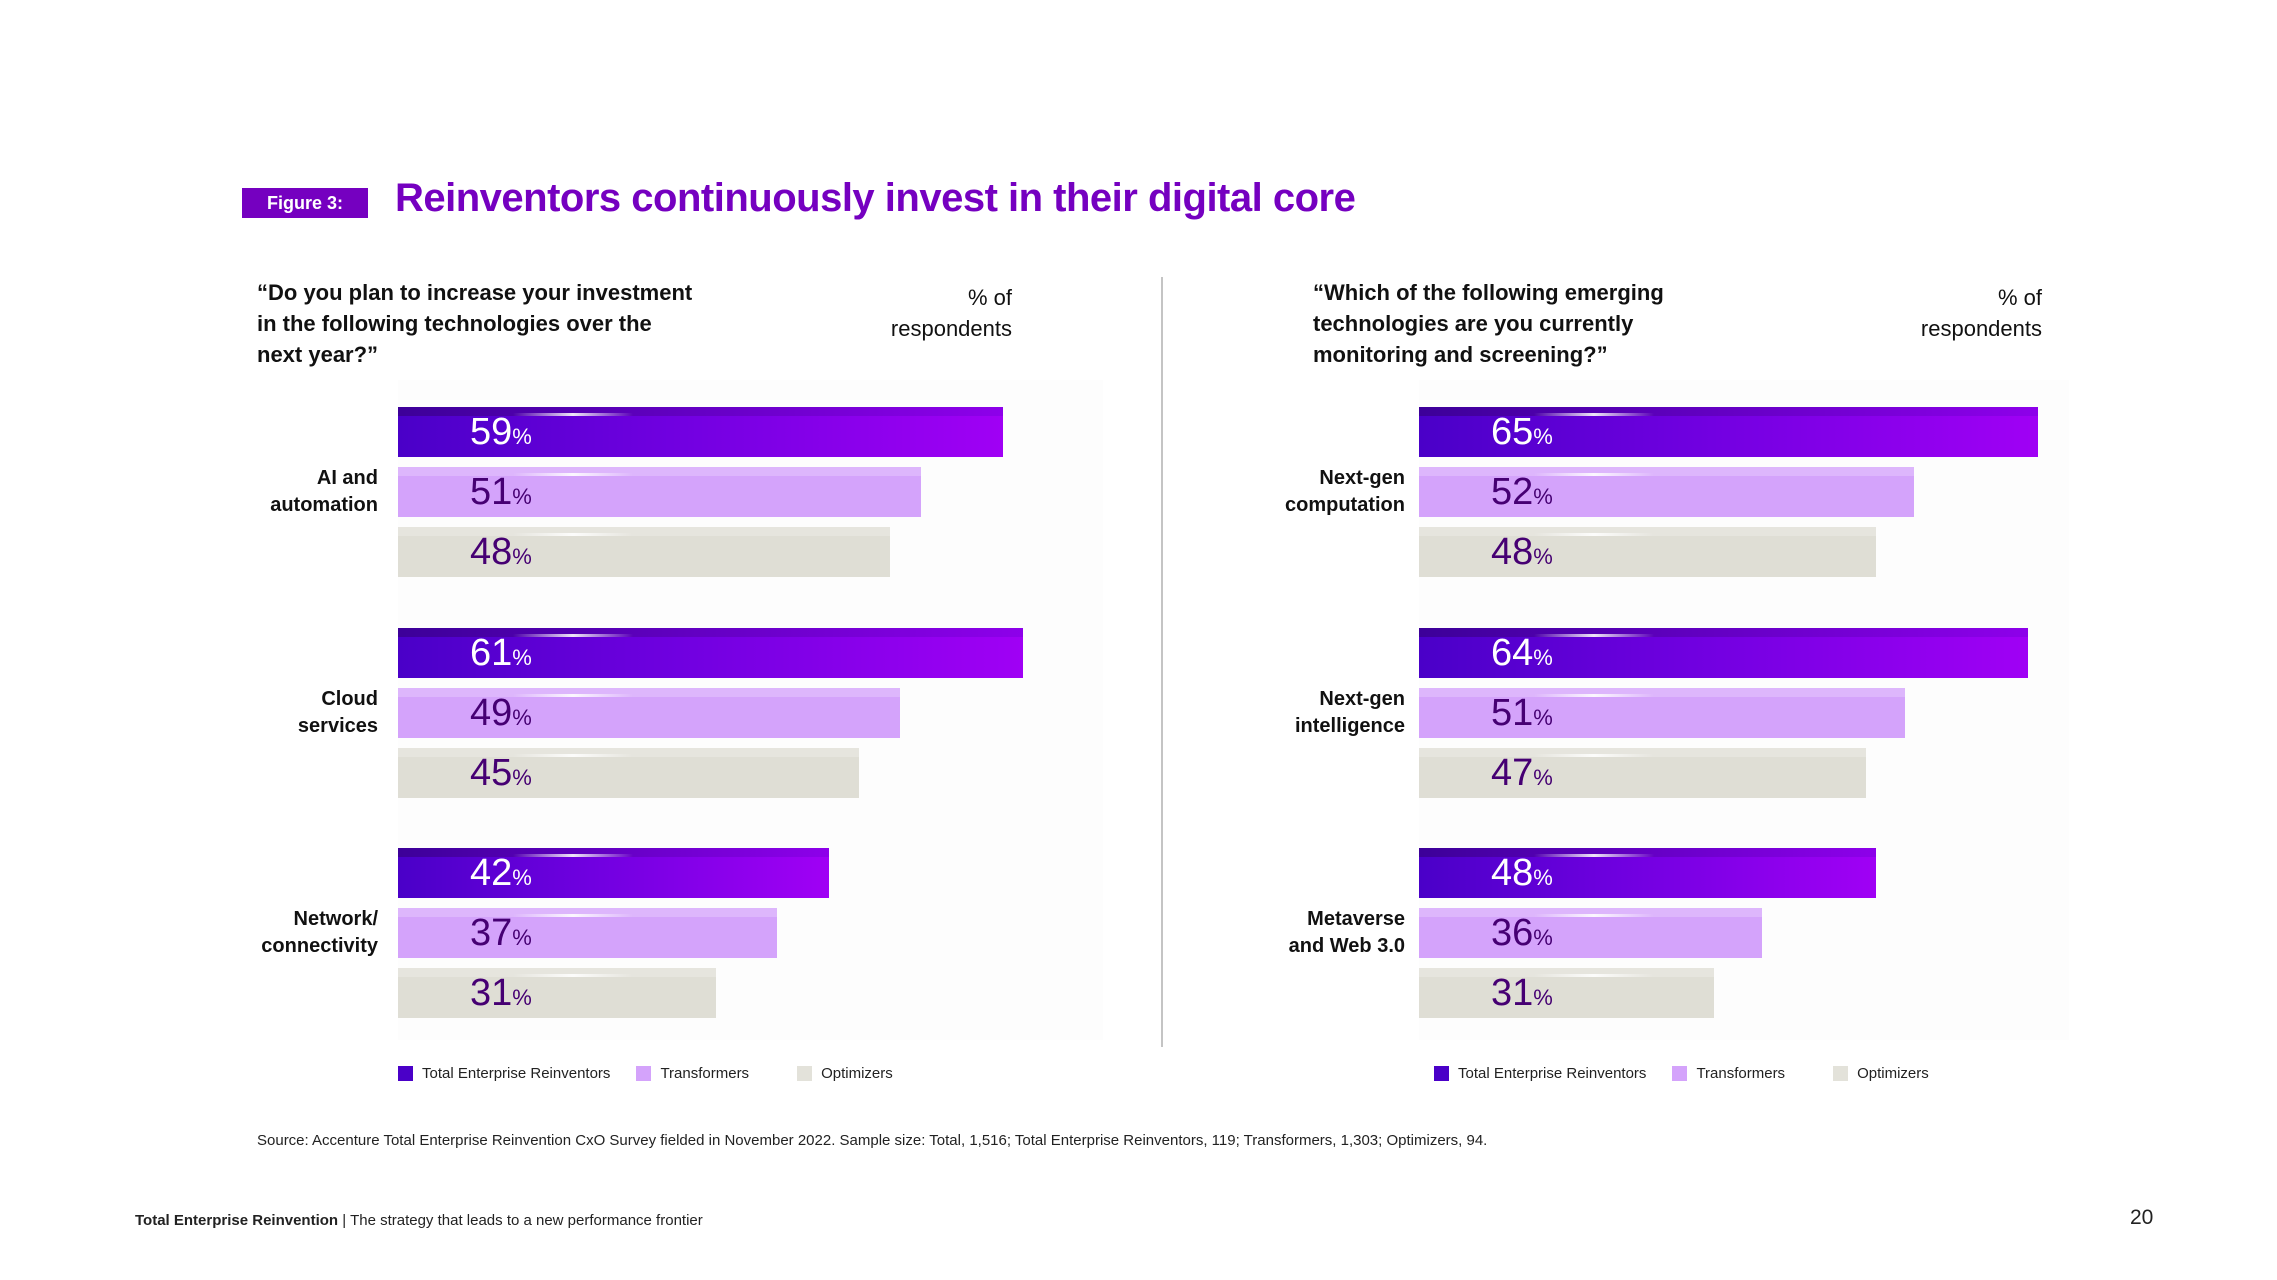 The width and height of the screenshot is (2277, 1280). What do you see at coordinates (491, 773) in the screenshot?
I see `bar-value-number: 45` at bounding box center [491, 773].